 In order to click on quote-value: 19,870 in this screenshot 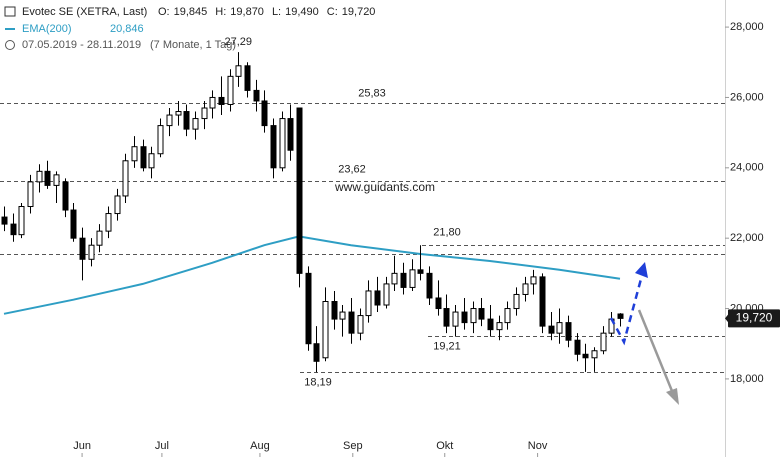, I will do `click(247, 12)`.